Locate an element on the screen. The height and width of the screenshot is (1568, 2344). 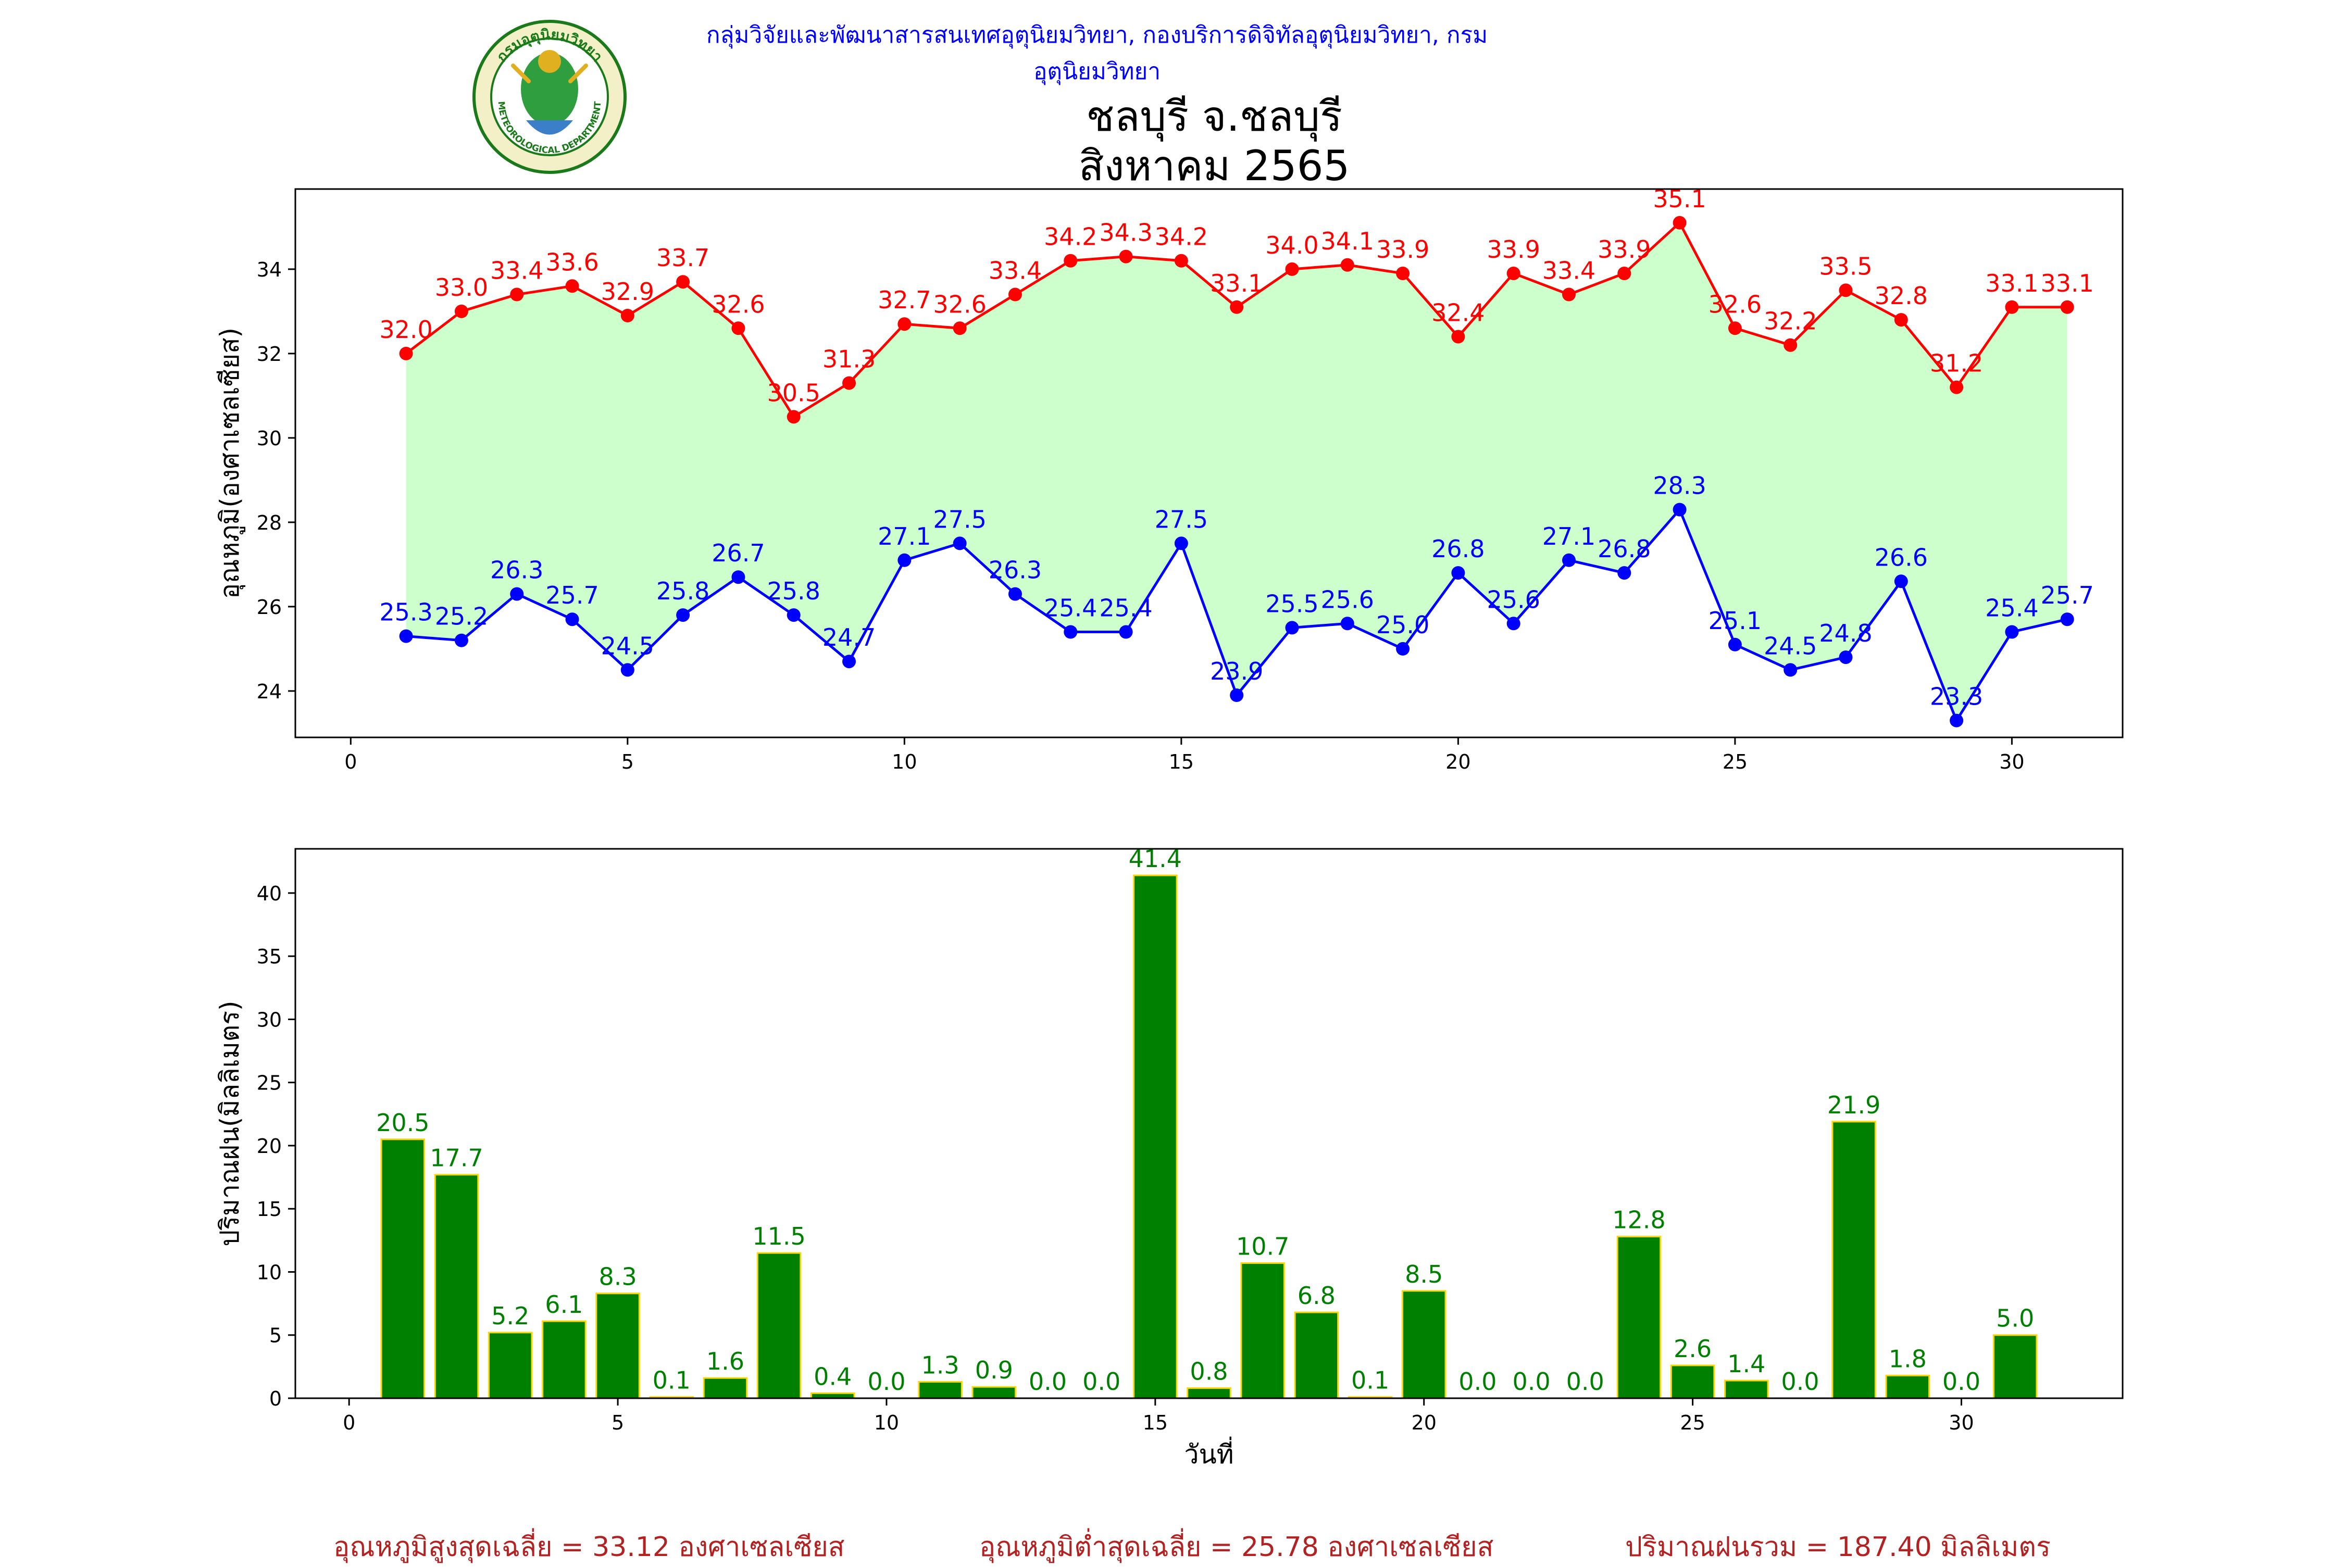
rainfall-label: 1.4 is located at coordinates (1746, 1364).